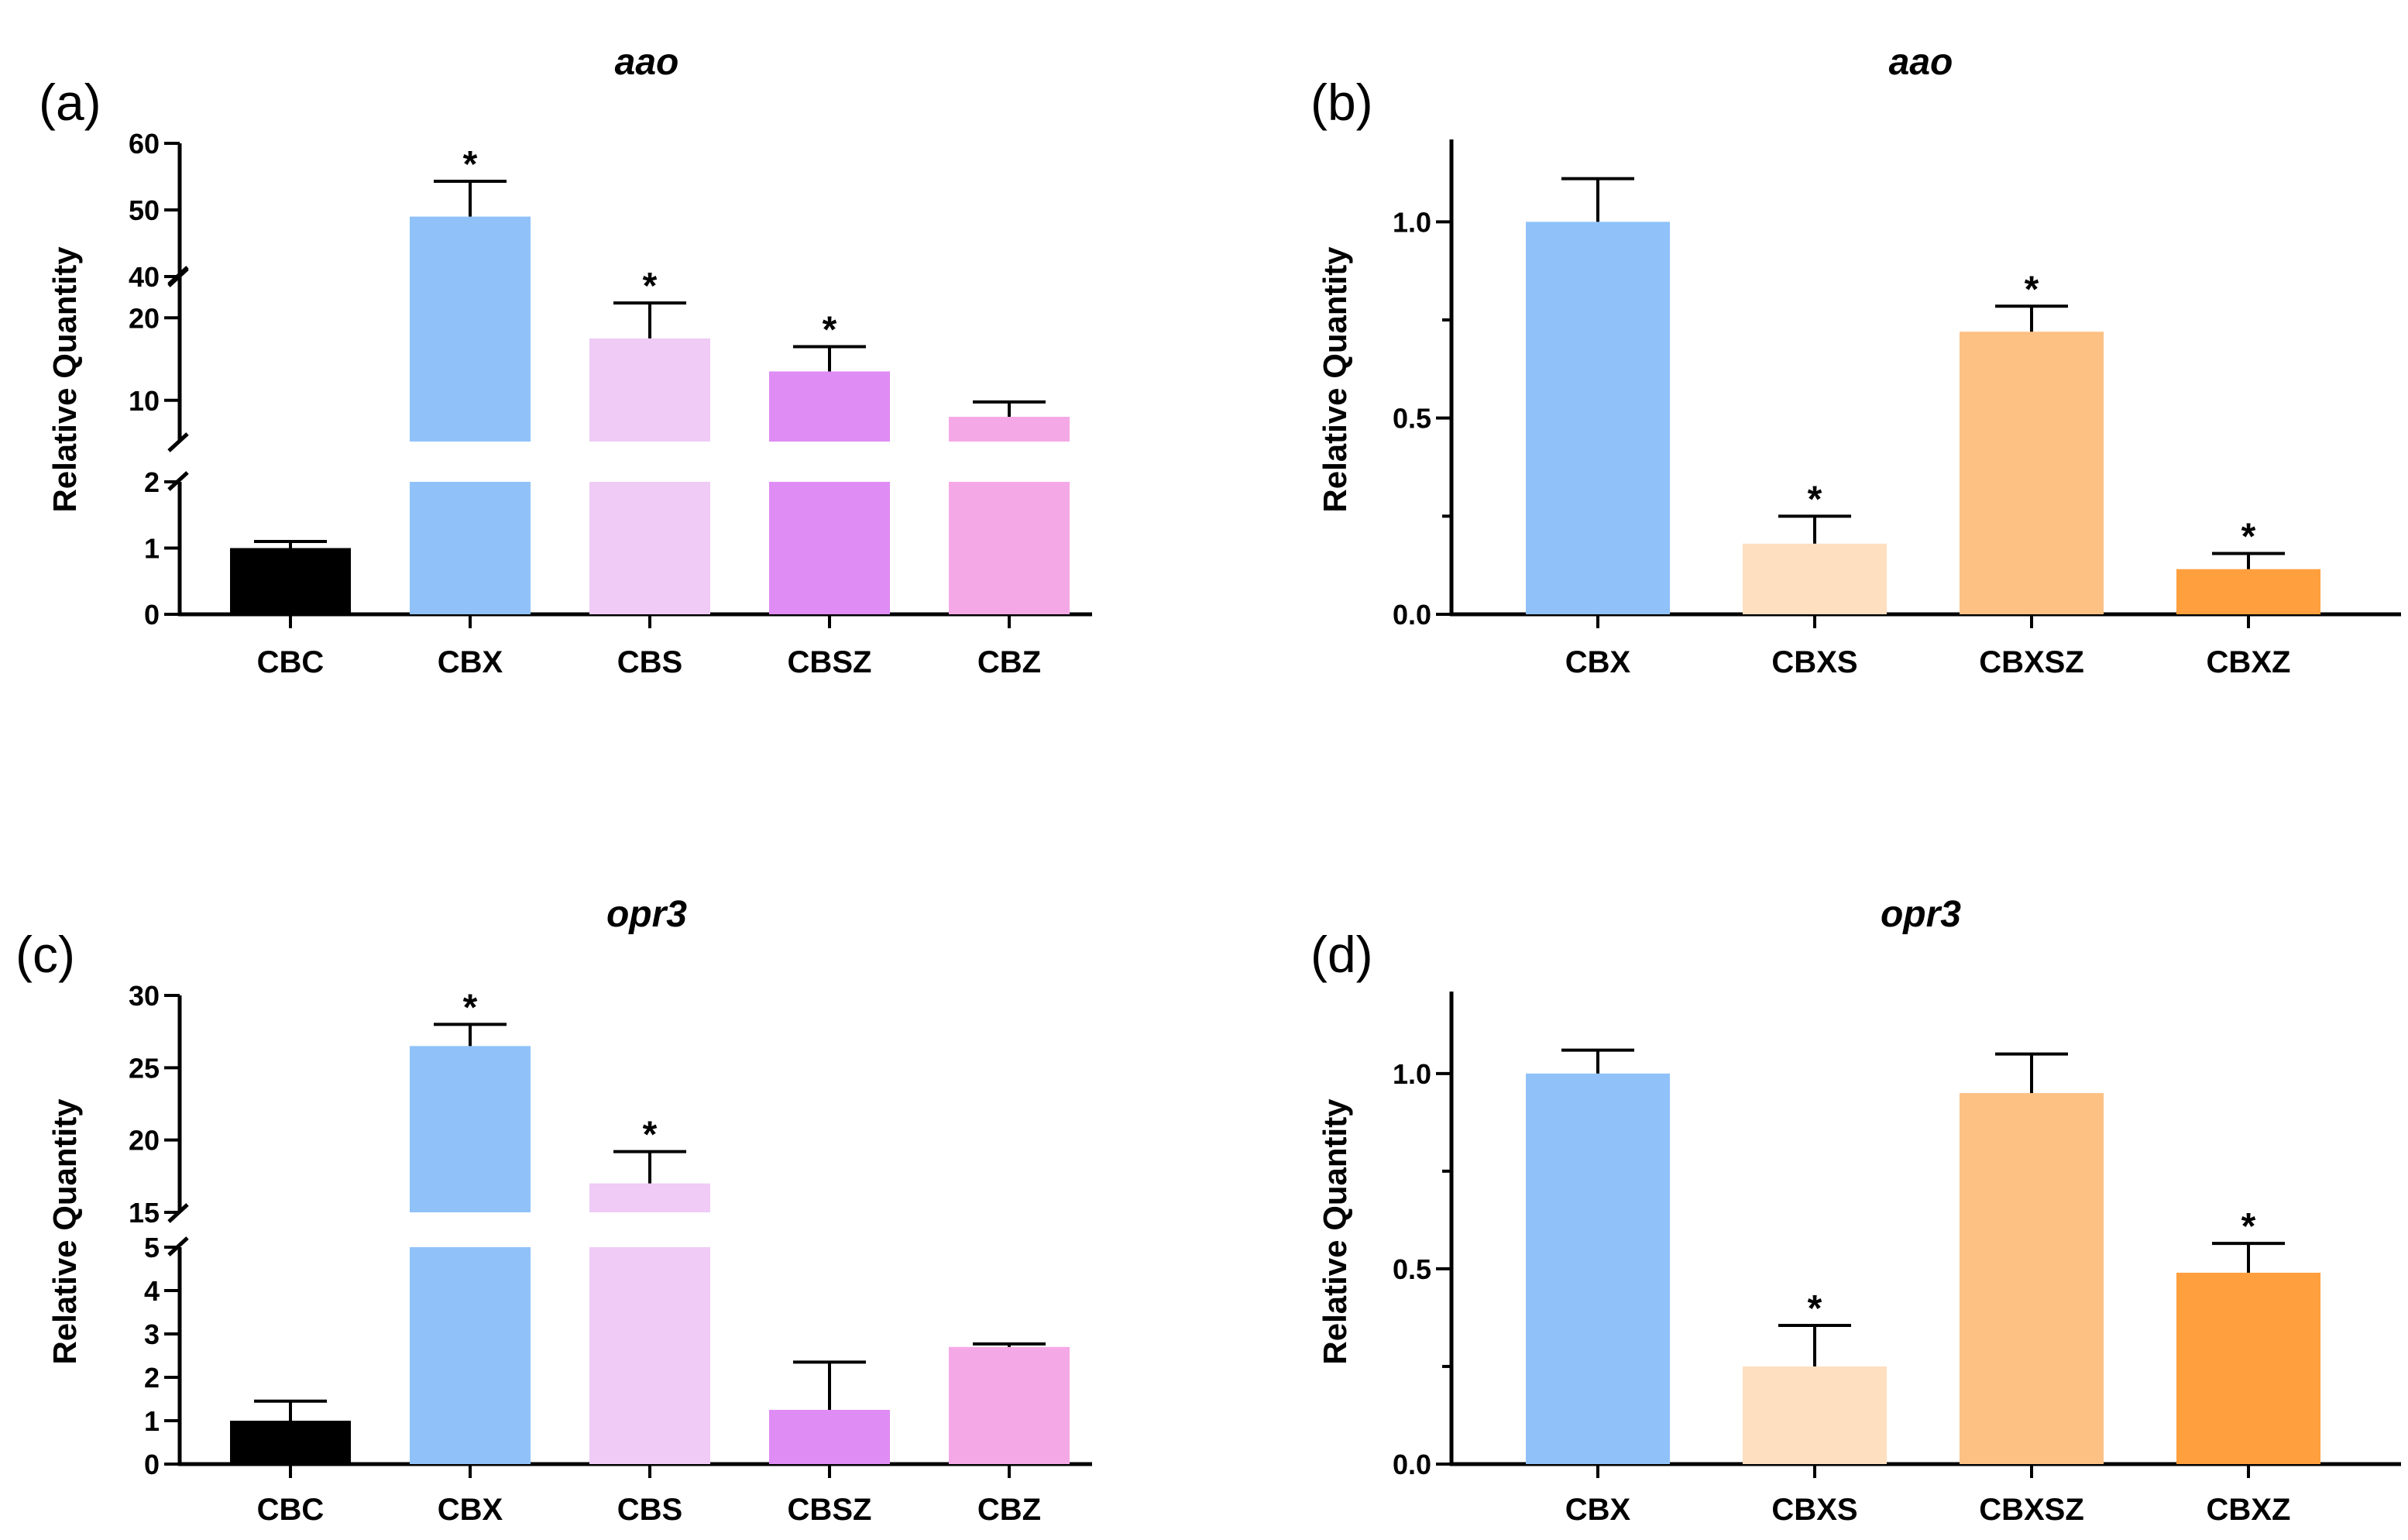 This screenshot has height=1540, width=2408. Describe the element at coordinates (144, 1068) in the screenshot. I see `y-tick-label: 25` at that location.